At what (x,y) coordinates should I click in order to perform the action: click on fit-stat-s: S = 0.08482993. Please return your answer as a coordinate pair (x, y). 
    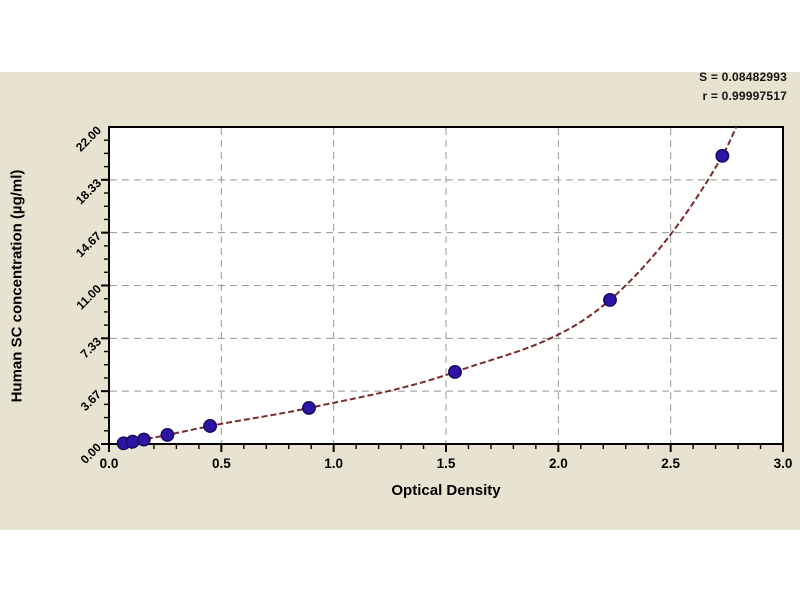
    Looking at the image, I should click on (743, 77).